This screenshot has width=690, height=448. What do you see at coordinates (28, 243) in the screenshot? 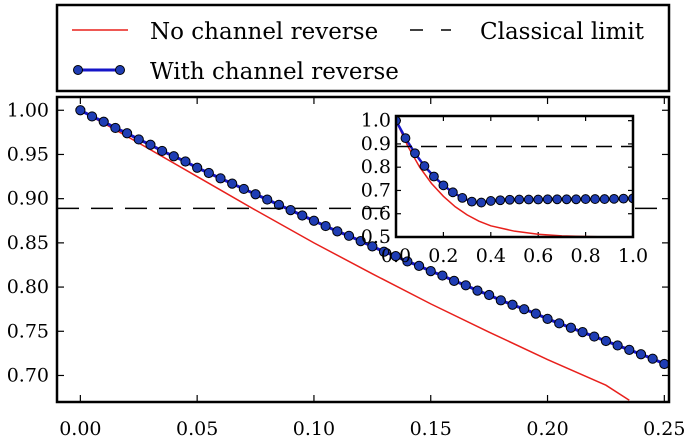
I see `main-y-tick-label: 0.85` at bounding box center [28, 243].